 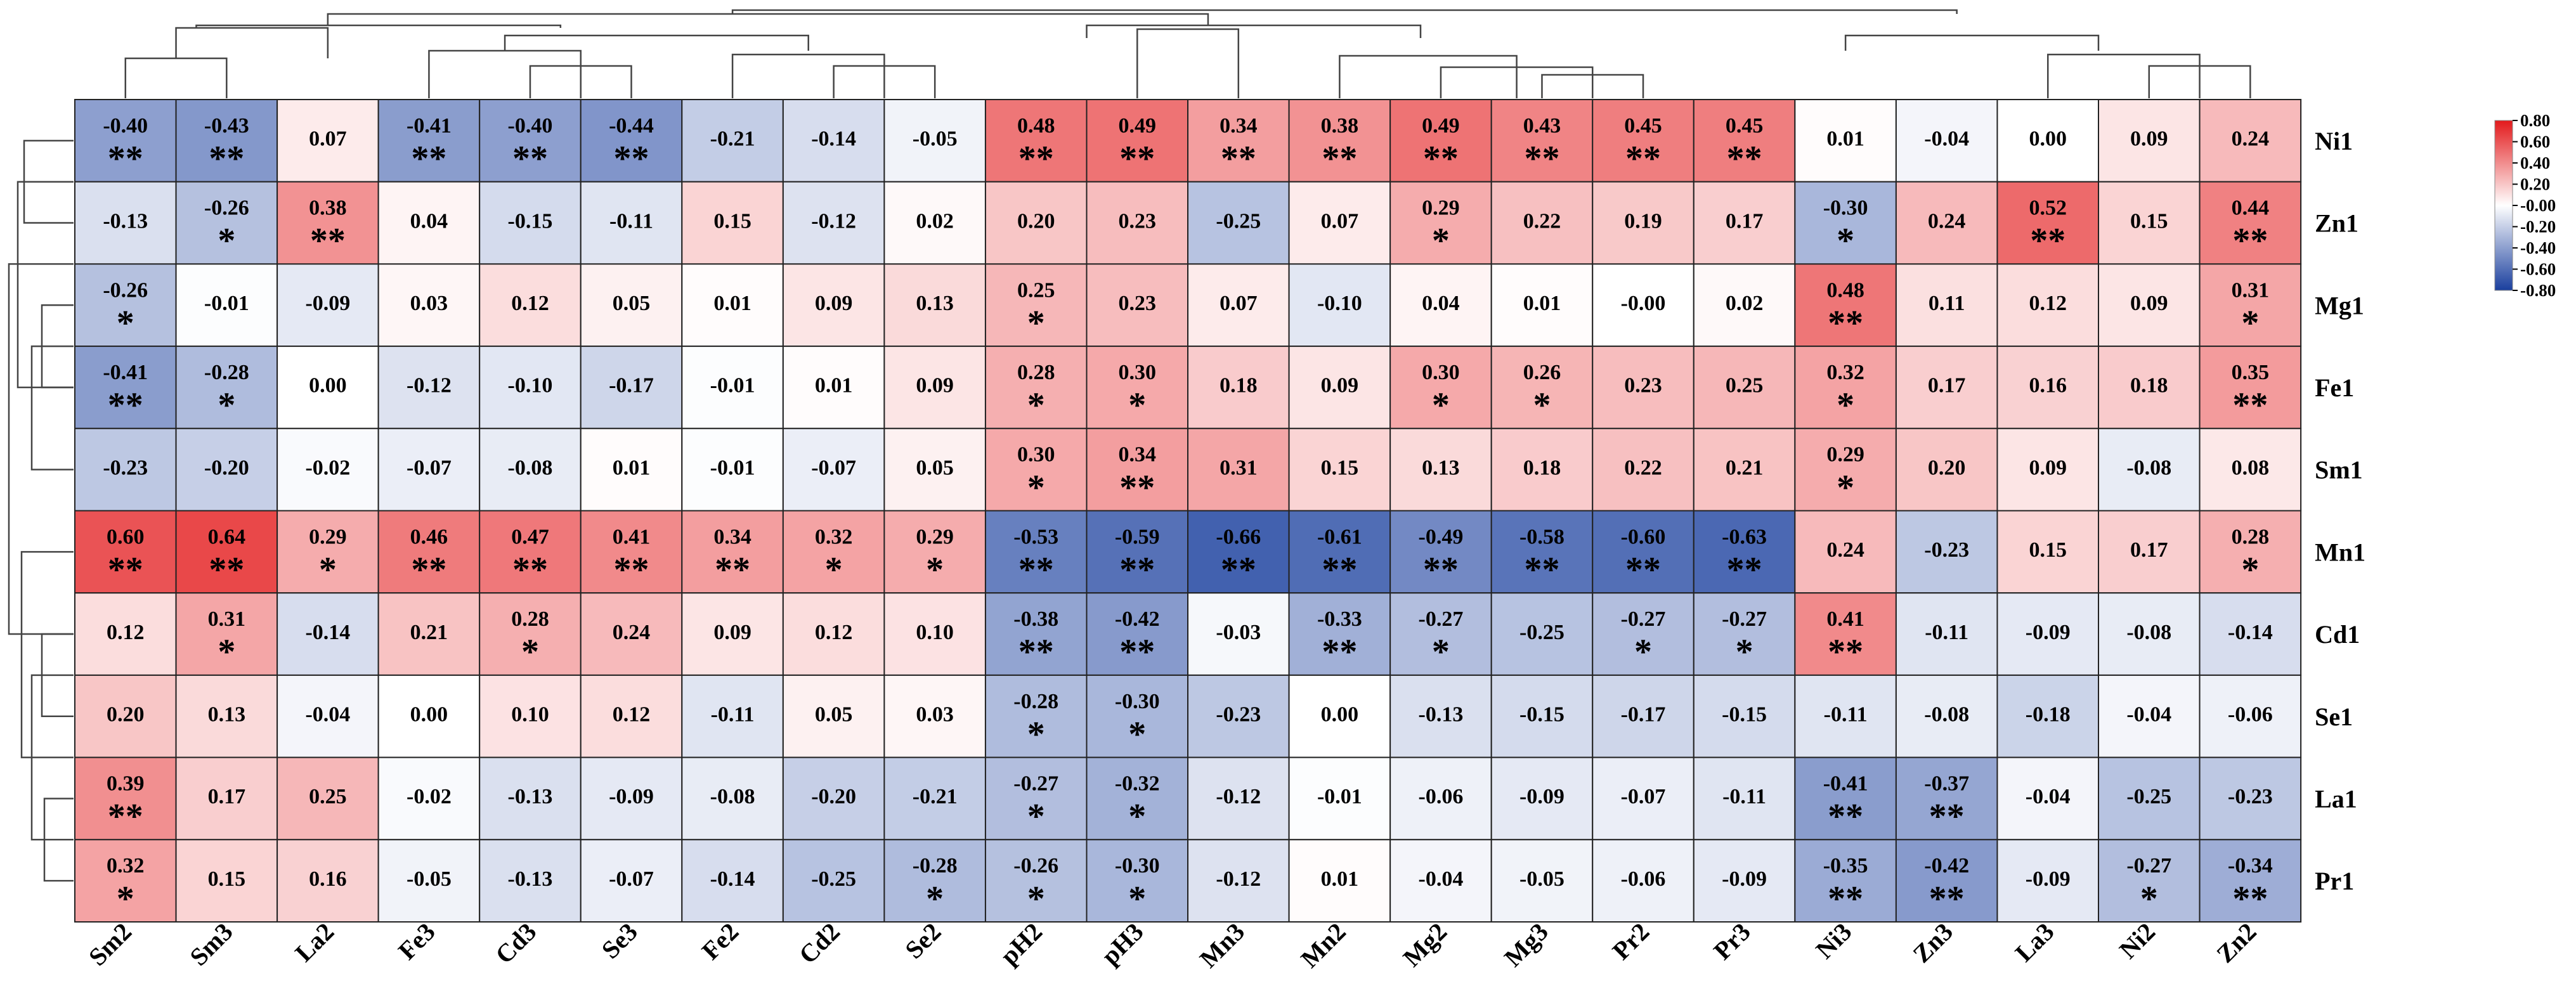 What do you see at coordinates (1745, 467) in the screenshot?
I see `cell-value-label: 0.21` at bounding box center [1745, 467].